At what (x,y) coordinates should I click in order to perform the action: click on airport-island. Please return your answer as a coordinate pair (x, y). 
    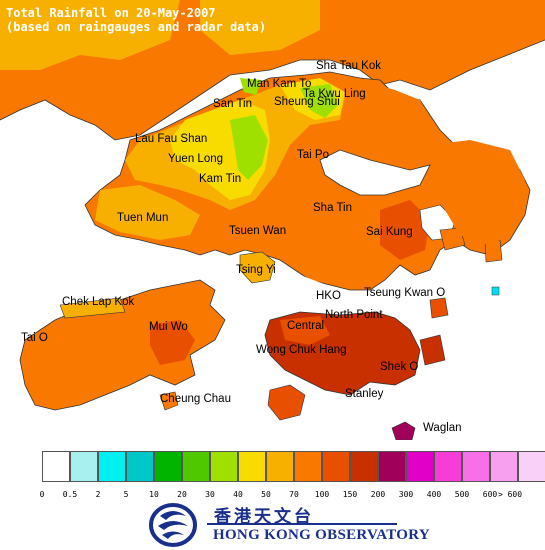
    Looking at the image, I should click on (92, 308).